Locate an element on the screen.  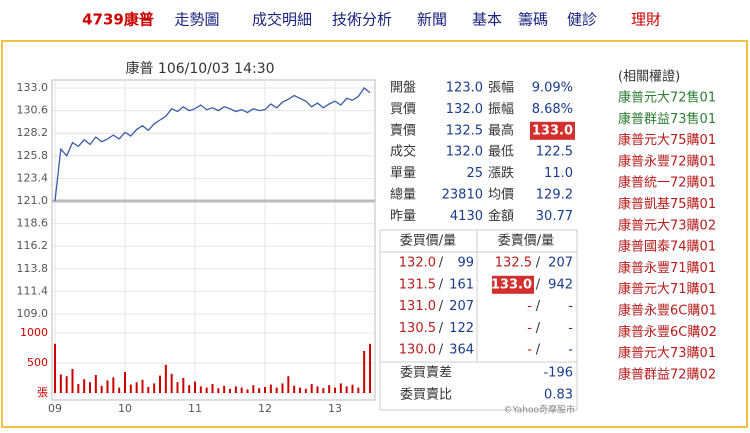
warrant-link: 康普群益73售01 is located at coordinates (667, 119).